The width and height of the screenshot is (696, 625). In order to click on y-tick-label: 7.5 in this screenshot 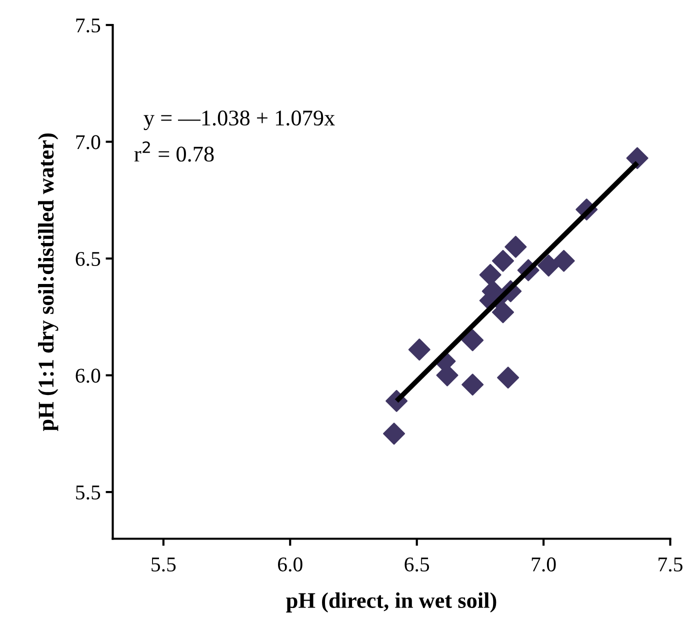, I will do `click(88, 25)`.